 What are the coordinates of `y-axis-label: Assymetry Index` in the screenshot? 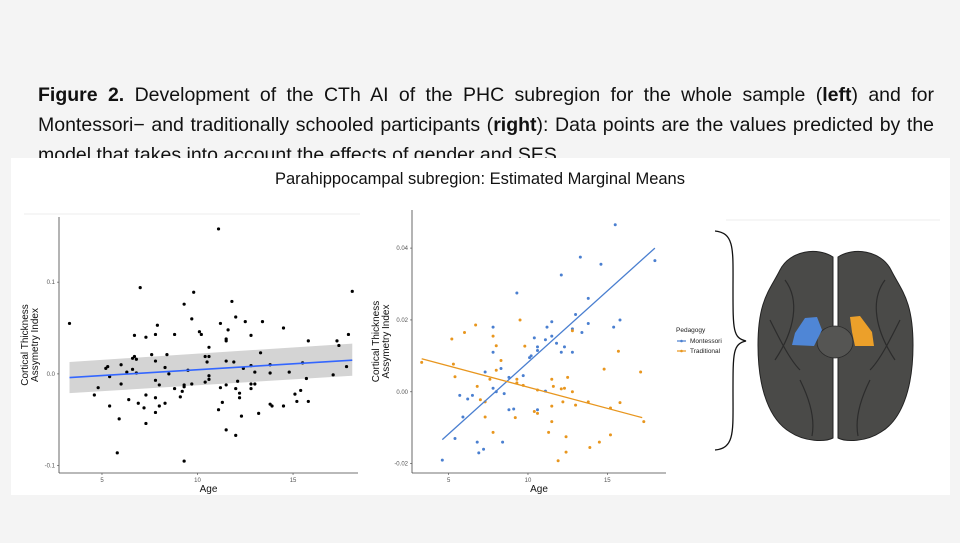 It's located at (386, 342).